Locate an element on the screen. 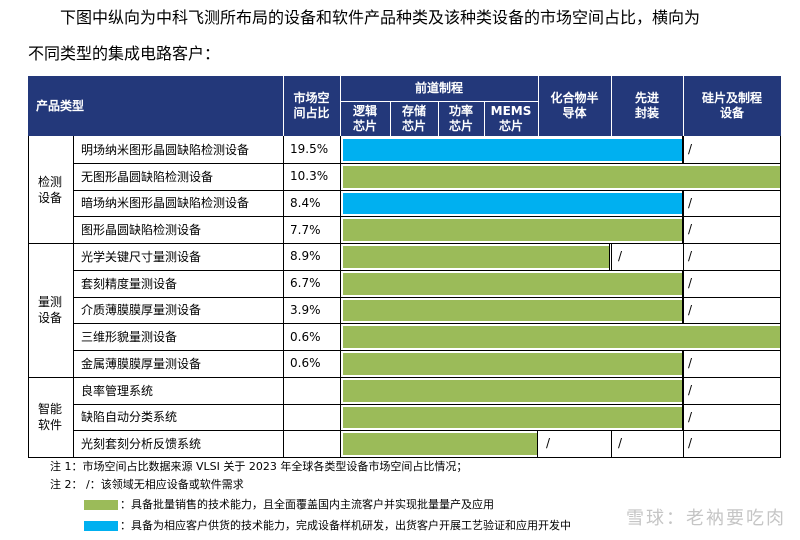 The height and width of the screenshot is (540, 800). header-advanced-packaging: 先进封装 is located at coordinates (647, 106).